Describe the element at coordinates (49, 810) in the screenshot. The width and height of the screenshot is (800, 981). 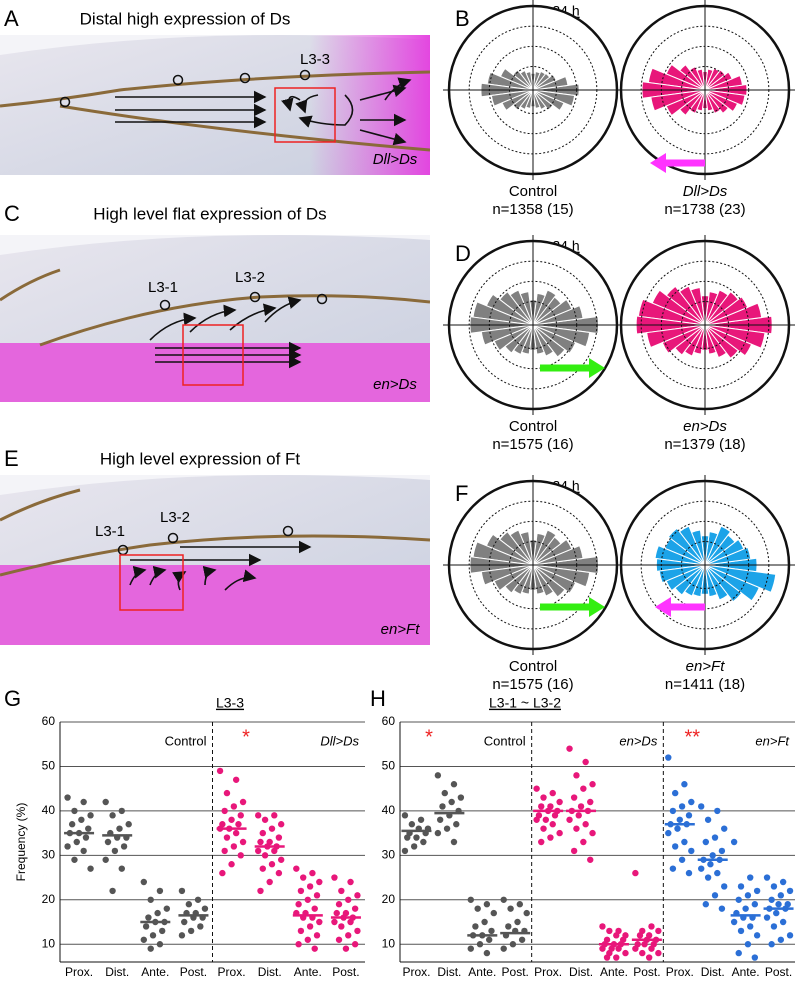
I see `y-tick-label: 40` at that location.